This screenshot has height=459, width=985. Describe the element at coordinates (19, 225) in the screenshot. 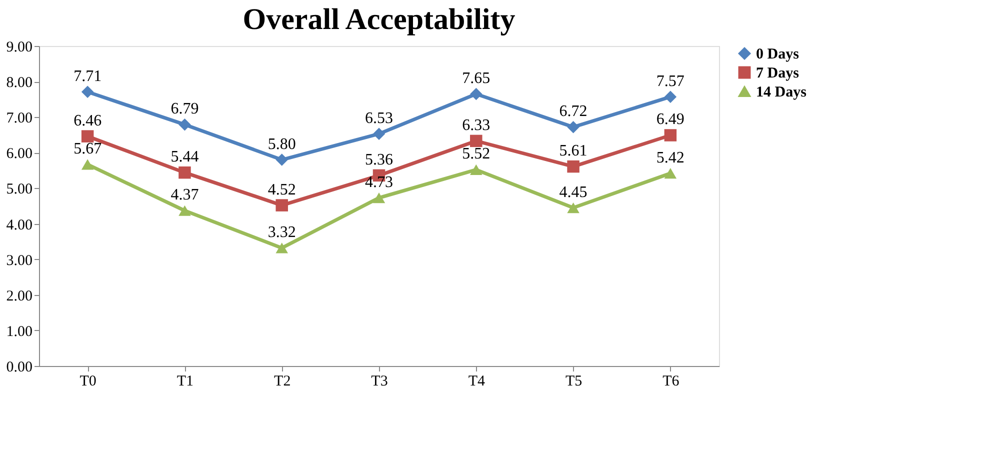

I see `y-tick-label: 4.00` at that location.